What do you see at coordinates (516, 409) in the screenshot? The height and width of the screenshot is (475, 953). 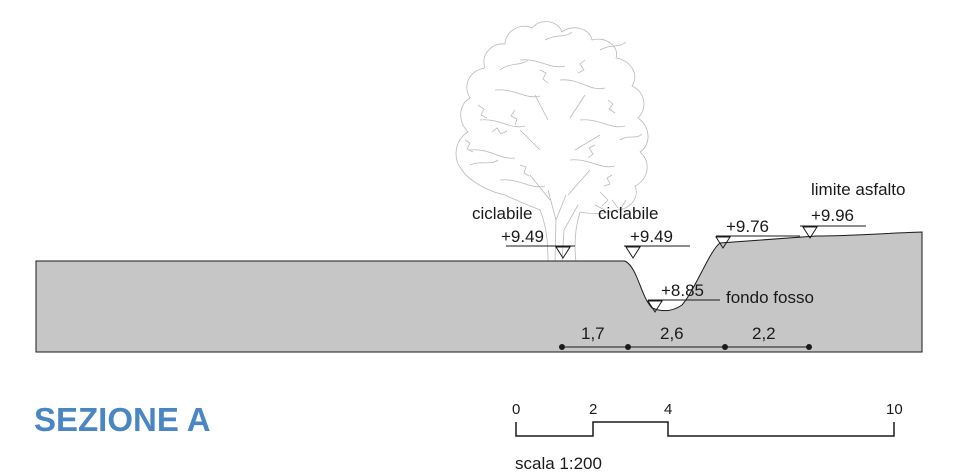 I see `scale-tick-0: 0` at bounding box center [516, 409].